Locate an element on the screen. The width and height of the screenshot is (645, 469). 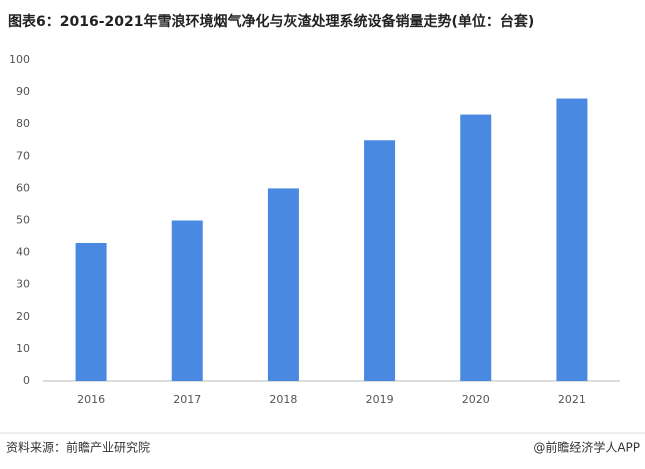
y-tick-label: 30 is located at coordinates (23, 284).